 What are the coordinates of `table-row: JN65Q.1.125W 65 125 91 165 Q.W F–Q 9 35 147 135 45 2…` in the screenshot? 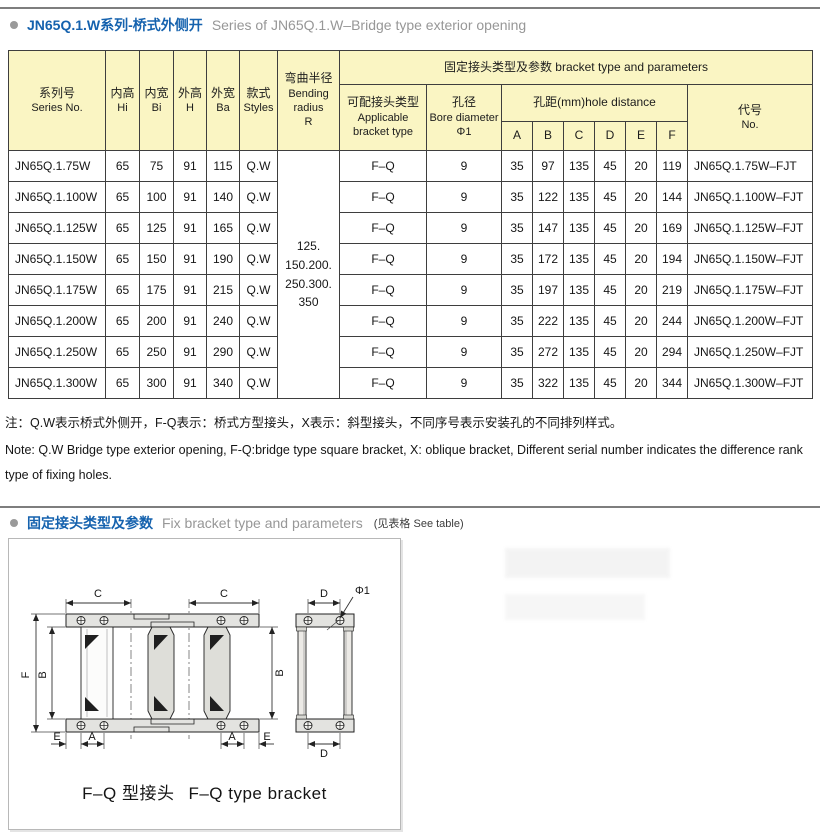 It's located at (411, 228).